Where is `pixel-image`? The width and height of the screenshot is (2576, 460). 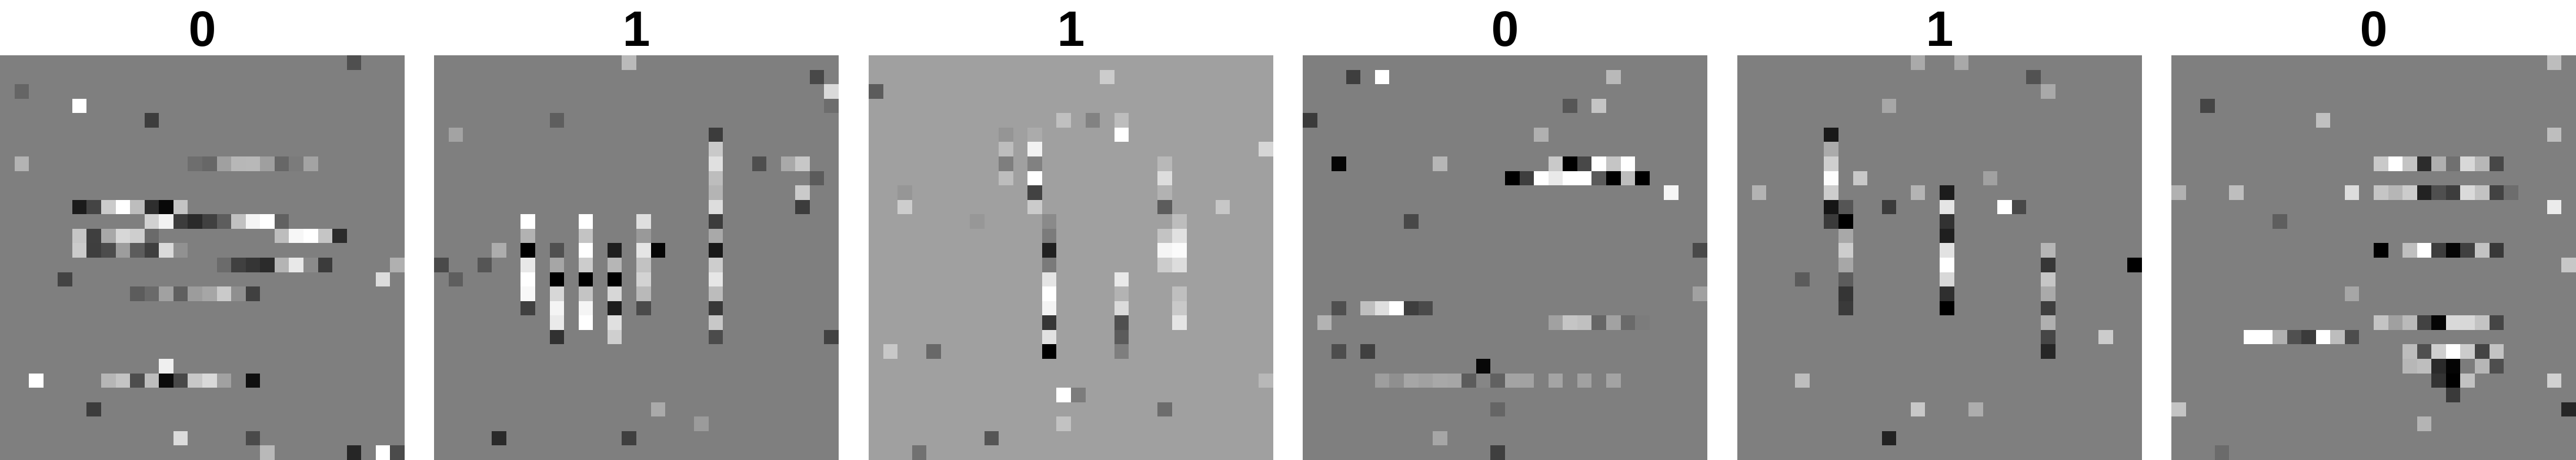 pixel-image is located at coordinates (636, 257).